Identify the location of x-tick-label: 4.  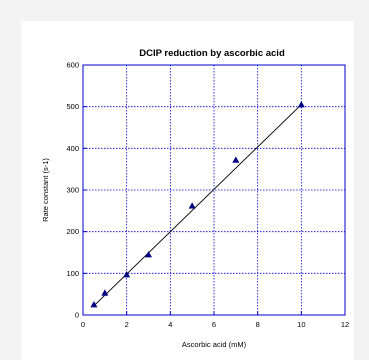
(170, 324).